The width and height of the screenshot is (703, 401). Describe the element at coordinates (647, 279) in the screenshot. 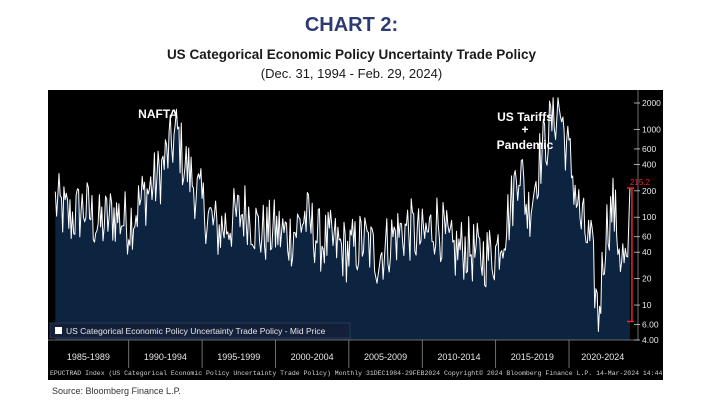

I see `y-tick-label: 20` at that location.